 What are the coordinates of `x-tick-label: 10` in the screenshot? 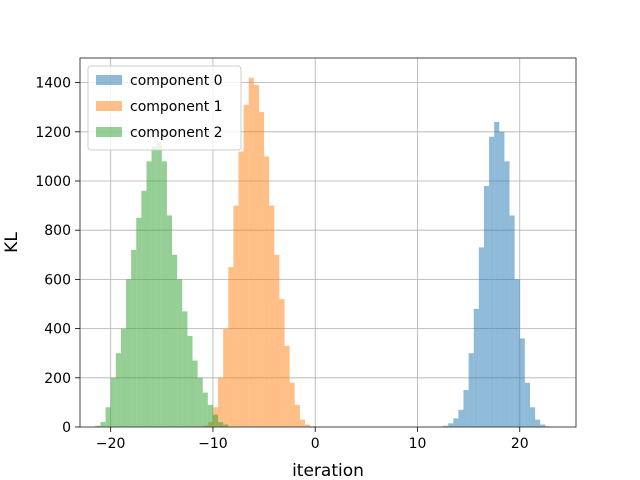 It's located at (418, 444).